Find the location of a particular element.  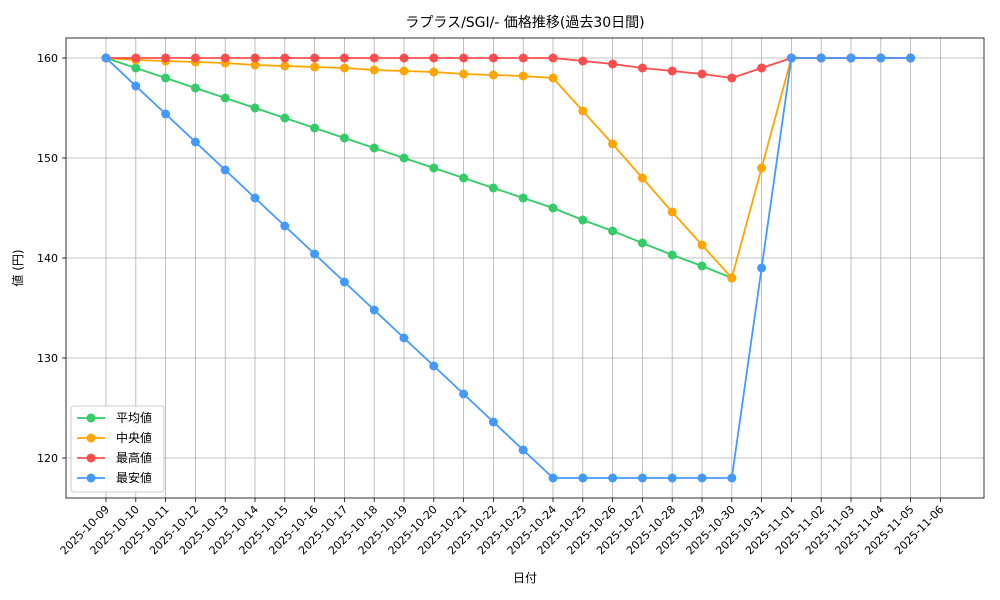

y-tick-label: 160 is located at coordinates (47, 58).